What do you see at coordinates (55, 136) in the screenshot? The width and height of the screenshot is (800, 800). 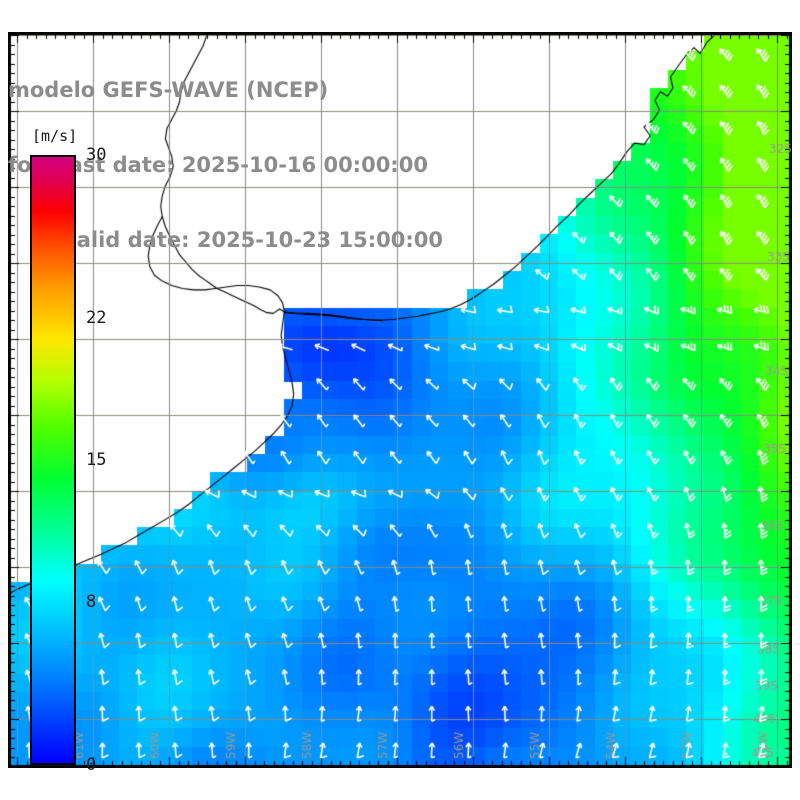 I see `colorbar-unit-label: [m/s]` at bounding box center [55, 136].